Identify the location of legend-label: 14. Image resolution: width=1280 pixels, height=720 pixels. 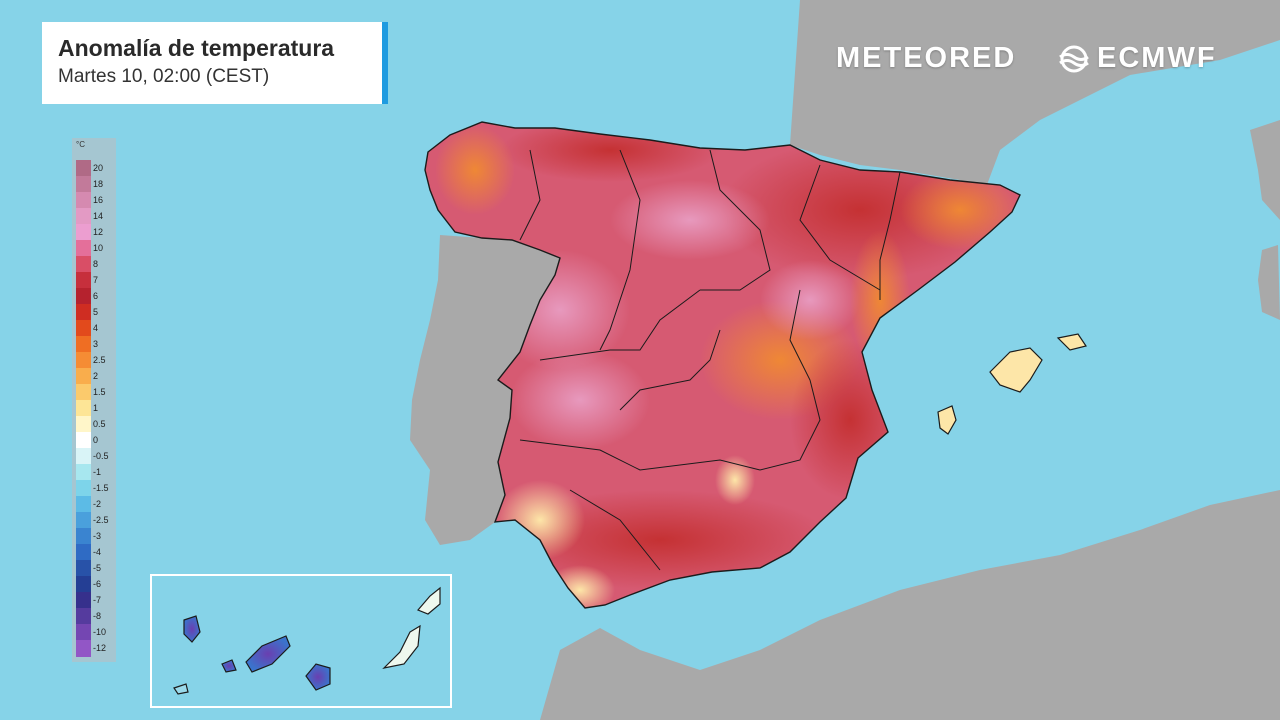
(98, 216).